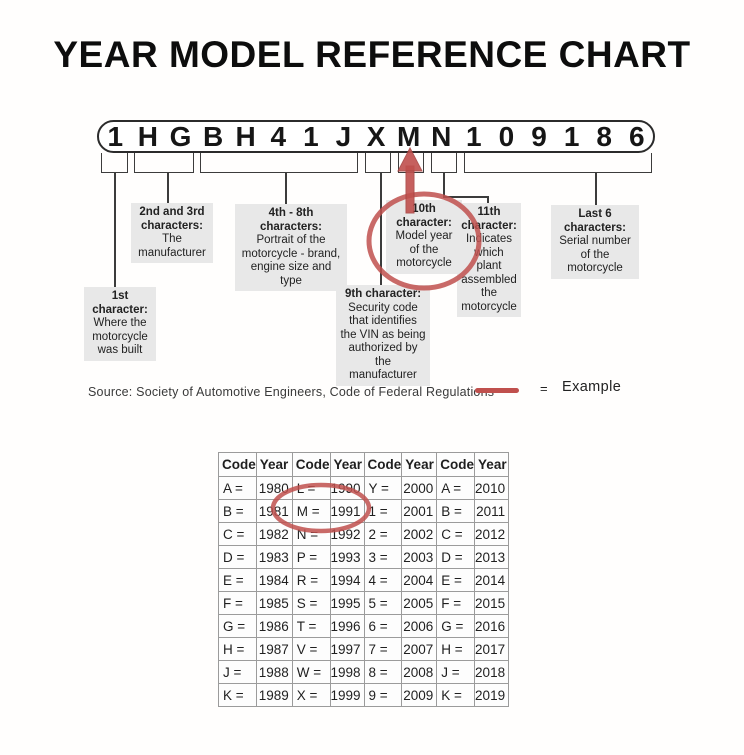  What do you see at coordinates (419, 626) in the screenshot?
I see `year-cell: 2006` at bounding box center [419, 626].